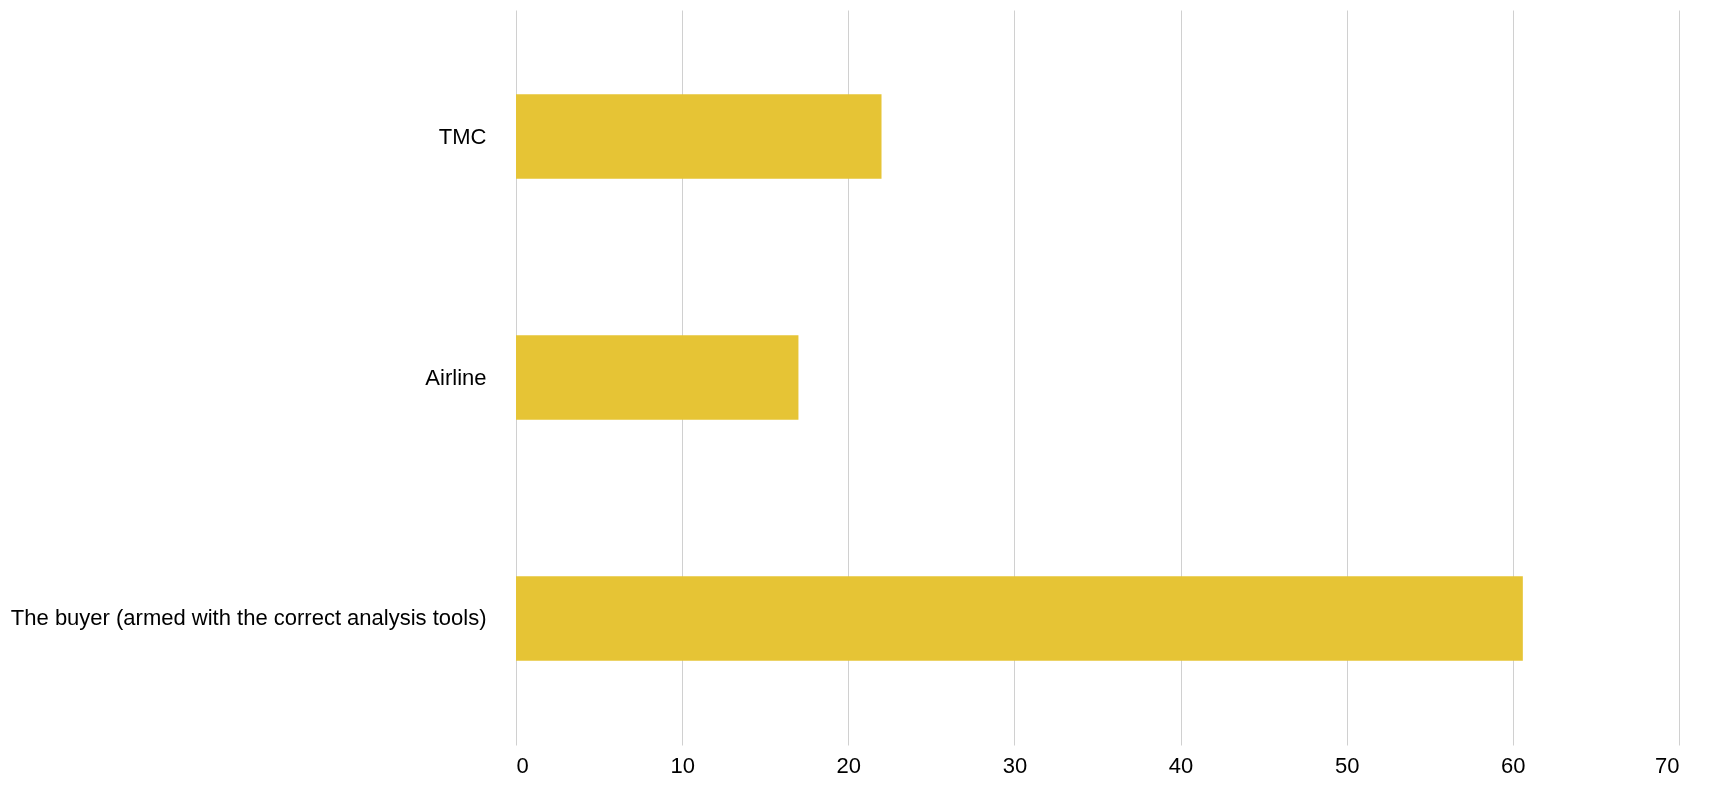 The width and height of the screenshot is (1709, 786). What do you see at coordinates (456, 377) in the screenshot?
I see `y-tick-label: Airline` at bounding box center [456, 377].